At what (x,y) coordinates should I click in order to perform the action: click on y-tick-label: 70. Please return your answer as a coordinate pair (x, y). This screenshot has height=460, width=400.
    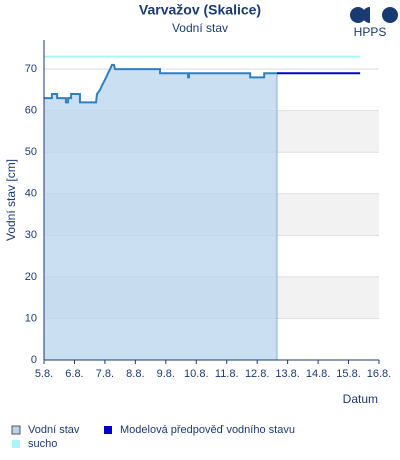
    Looking at the image, I should click on (31, 69).